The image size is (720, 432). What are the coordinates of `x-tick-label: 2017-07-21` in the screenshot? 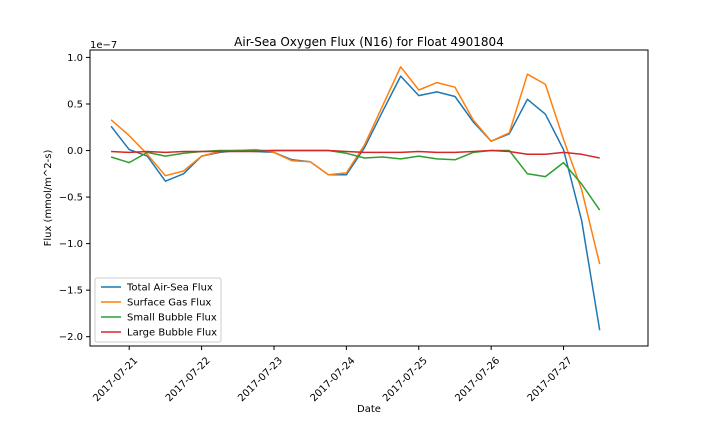 It's located at (115, 379).